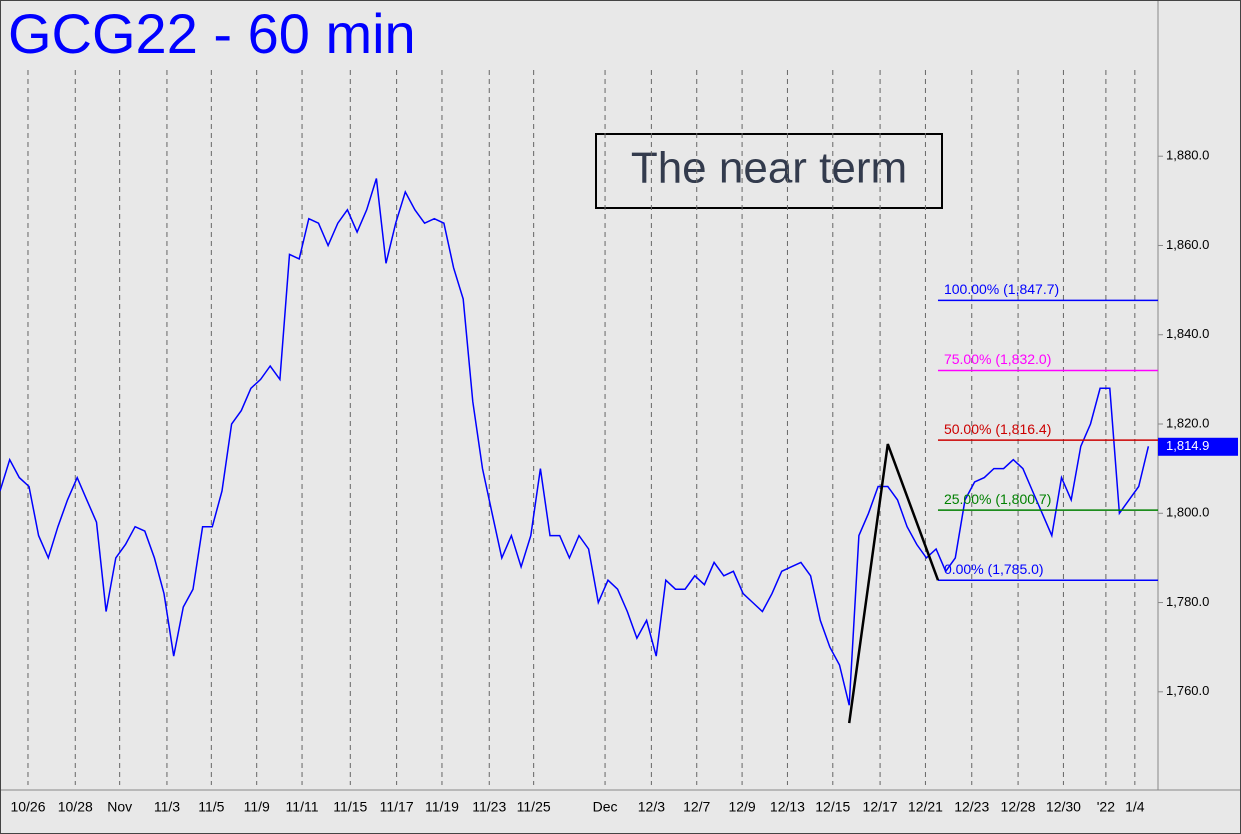  What do you see at coordinates (925, 807) in the screenshot?
I see `x-tick-label: 12/21` at bounding box center [925, 807].